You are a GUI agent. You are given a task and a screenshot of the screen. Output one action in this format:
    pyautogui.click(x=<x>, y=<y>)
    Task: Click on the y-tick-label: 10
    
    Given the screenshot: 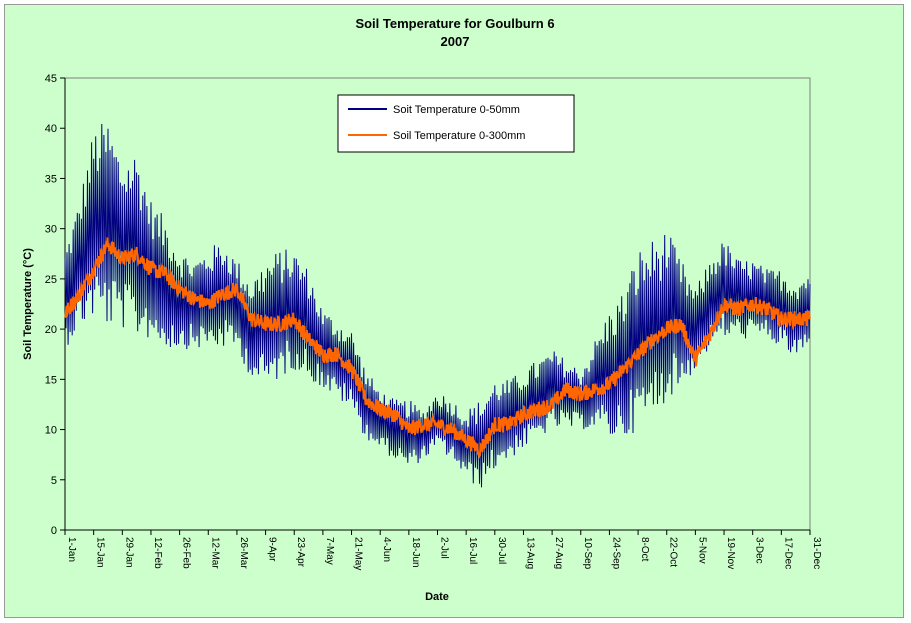 What is the action you would take?
    pyautogui.click(x=51, y=431)
    